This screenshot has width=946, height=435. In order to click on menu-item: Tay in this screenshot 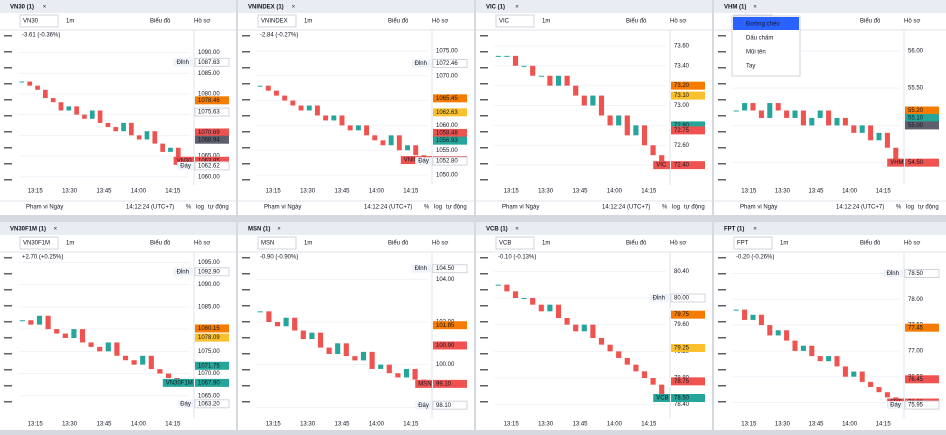, I will do `click(750, 67)`.